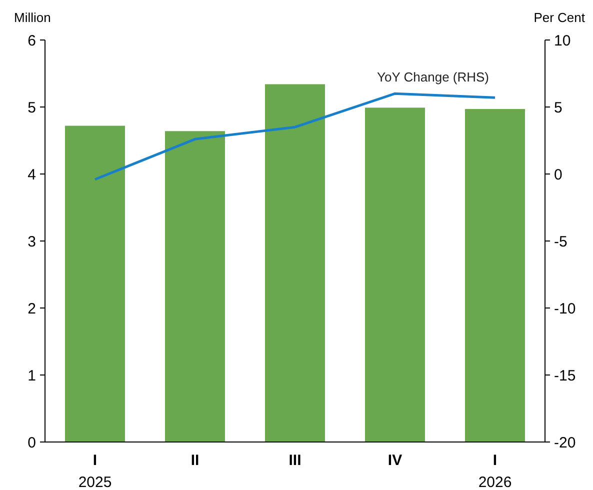 Image resolution: width=593 pixels, height=490 pixels. What do you see at coordinates (561, 241) in the screenshot?
I see `y2-tick-label: -5` at bounding box center [561, 241].